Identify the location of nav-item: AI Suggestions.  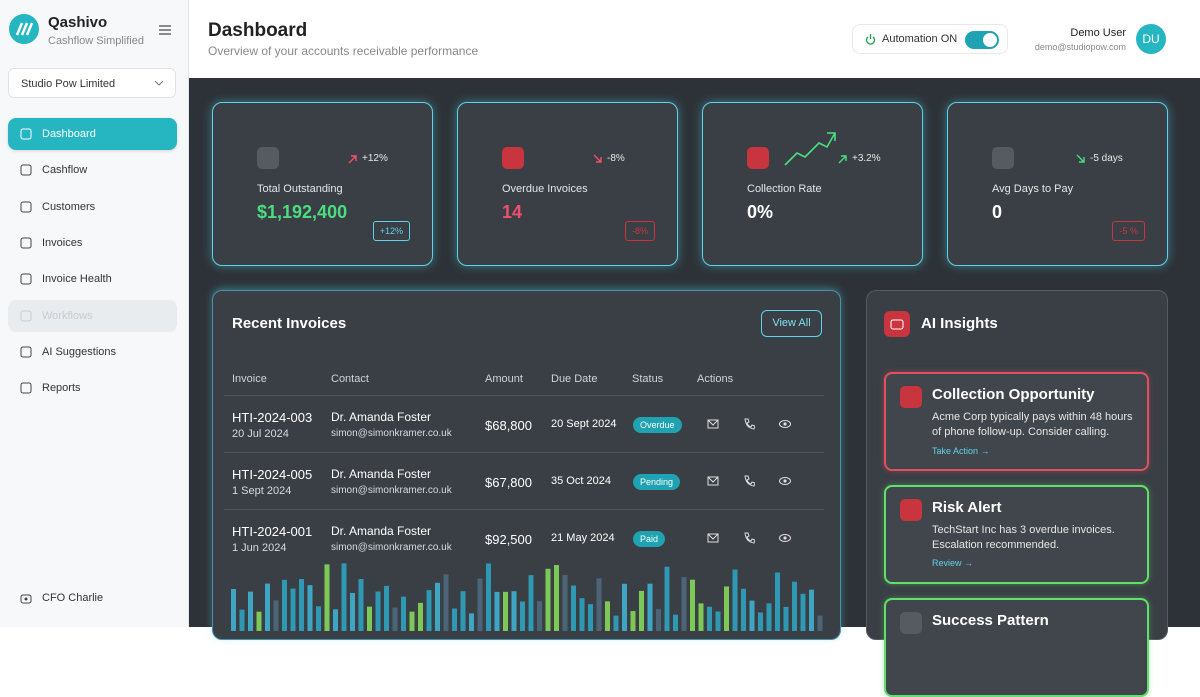
(92, 352).